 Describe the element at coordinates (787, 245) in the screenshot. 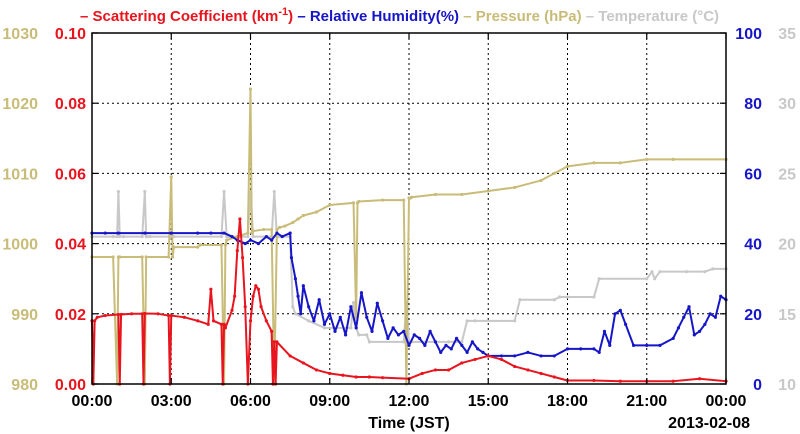

I see `temperature-tick-label: 20` at that location.